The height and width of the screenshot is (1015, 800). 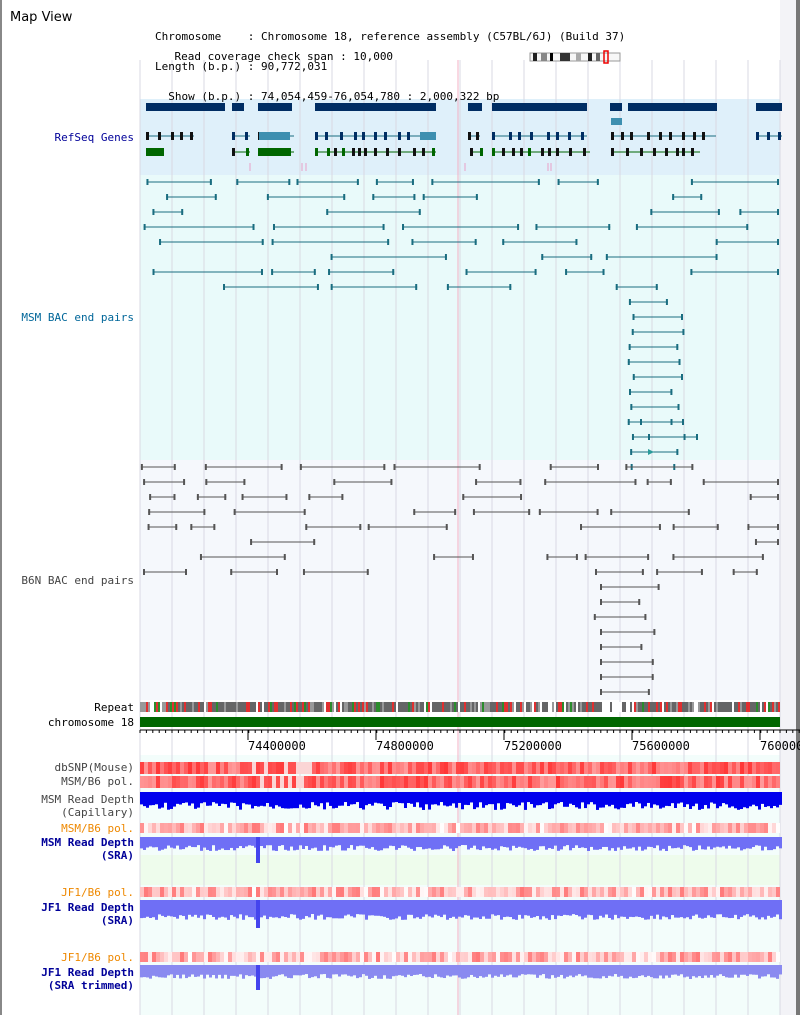 What do you see at coordinates (114, 707) in the screenshot?
I see `track-label-repeat: Repeat` at bounding box center [114, 707].